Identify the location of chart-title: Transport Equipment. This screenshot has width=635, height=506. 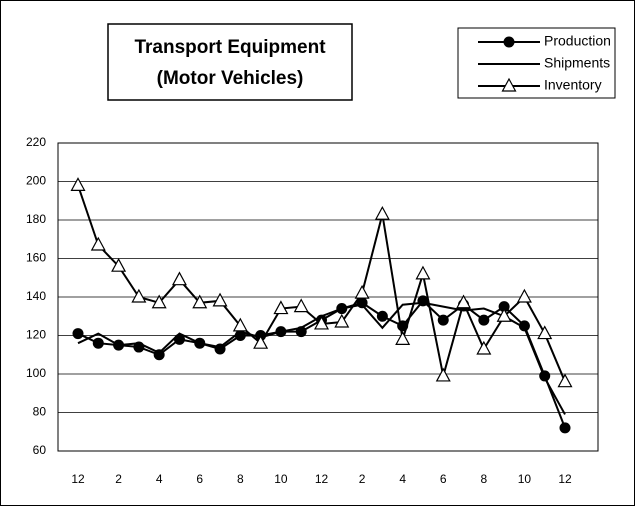
(230, 47).